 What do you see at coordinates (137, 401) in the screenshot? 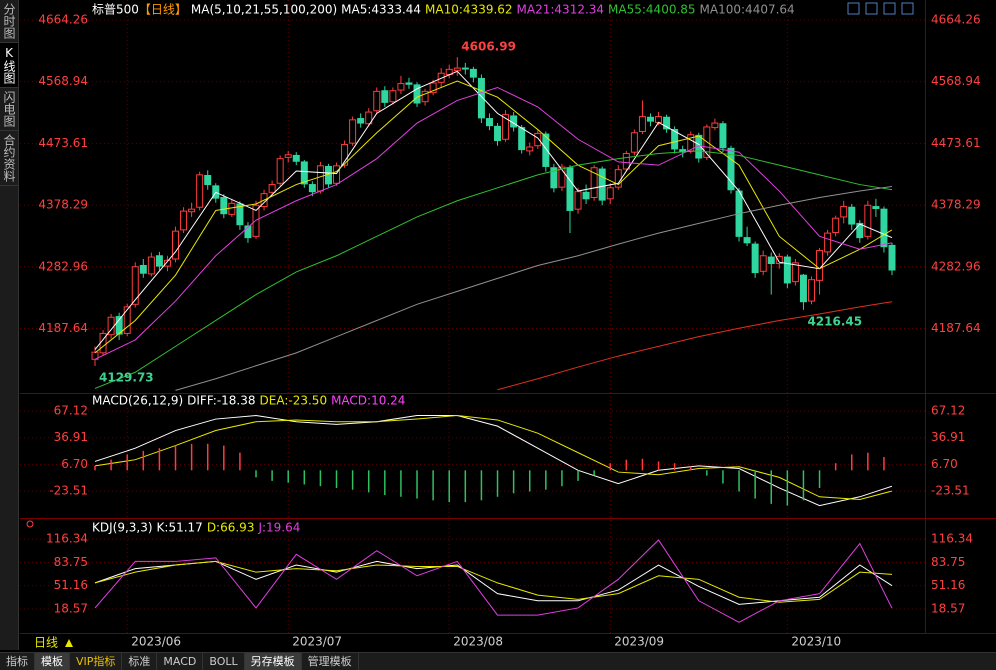
I see `chart-title: MACD(26,12,9)` at bounding box center [137, 401].